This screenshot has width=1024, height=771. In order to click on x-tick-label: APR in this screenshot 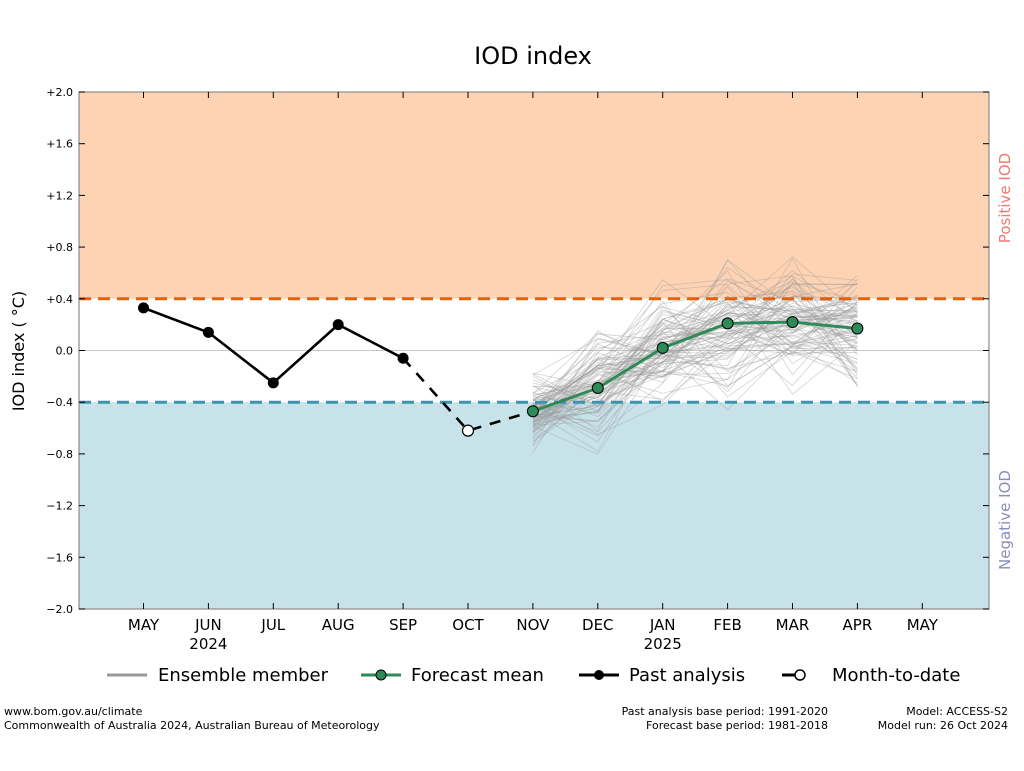, I will do `click(858, 625)`.